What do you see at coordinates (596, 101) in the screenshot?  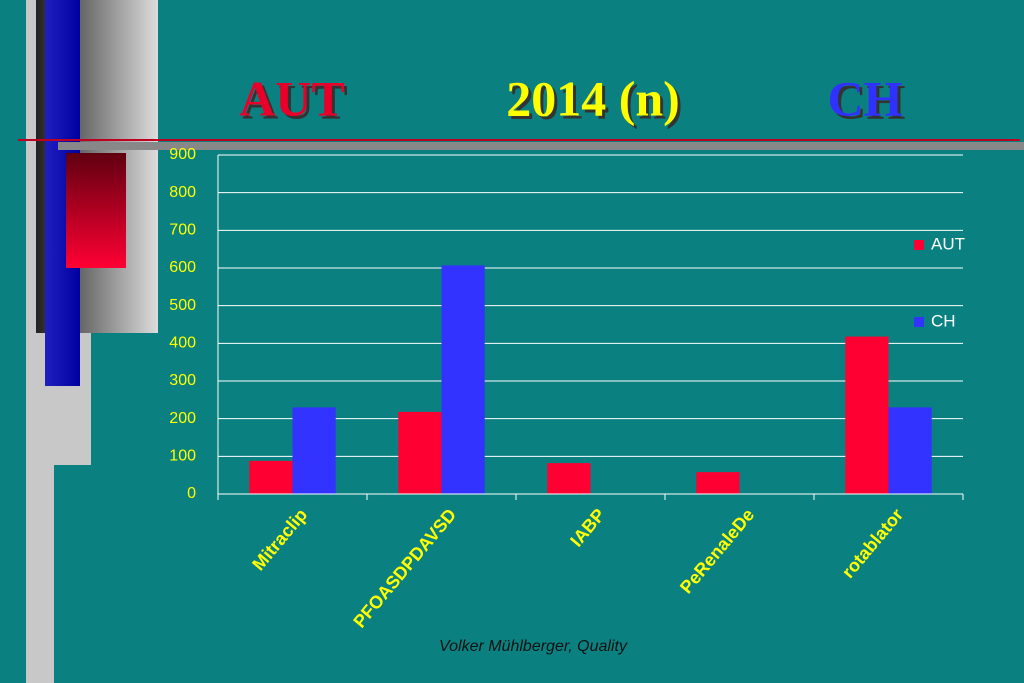 I see `title-shadow: 2014 (n)` at bounding box center [596, 101].